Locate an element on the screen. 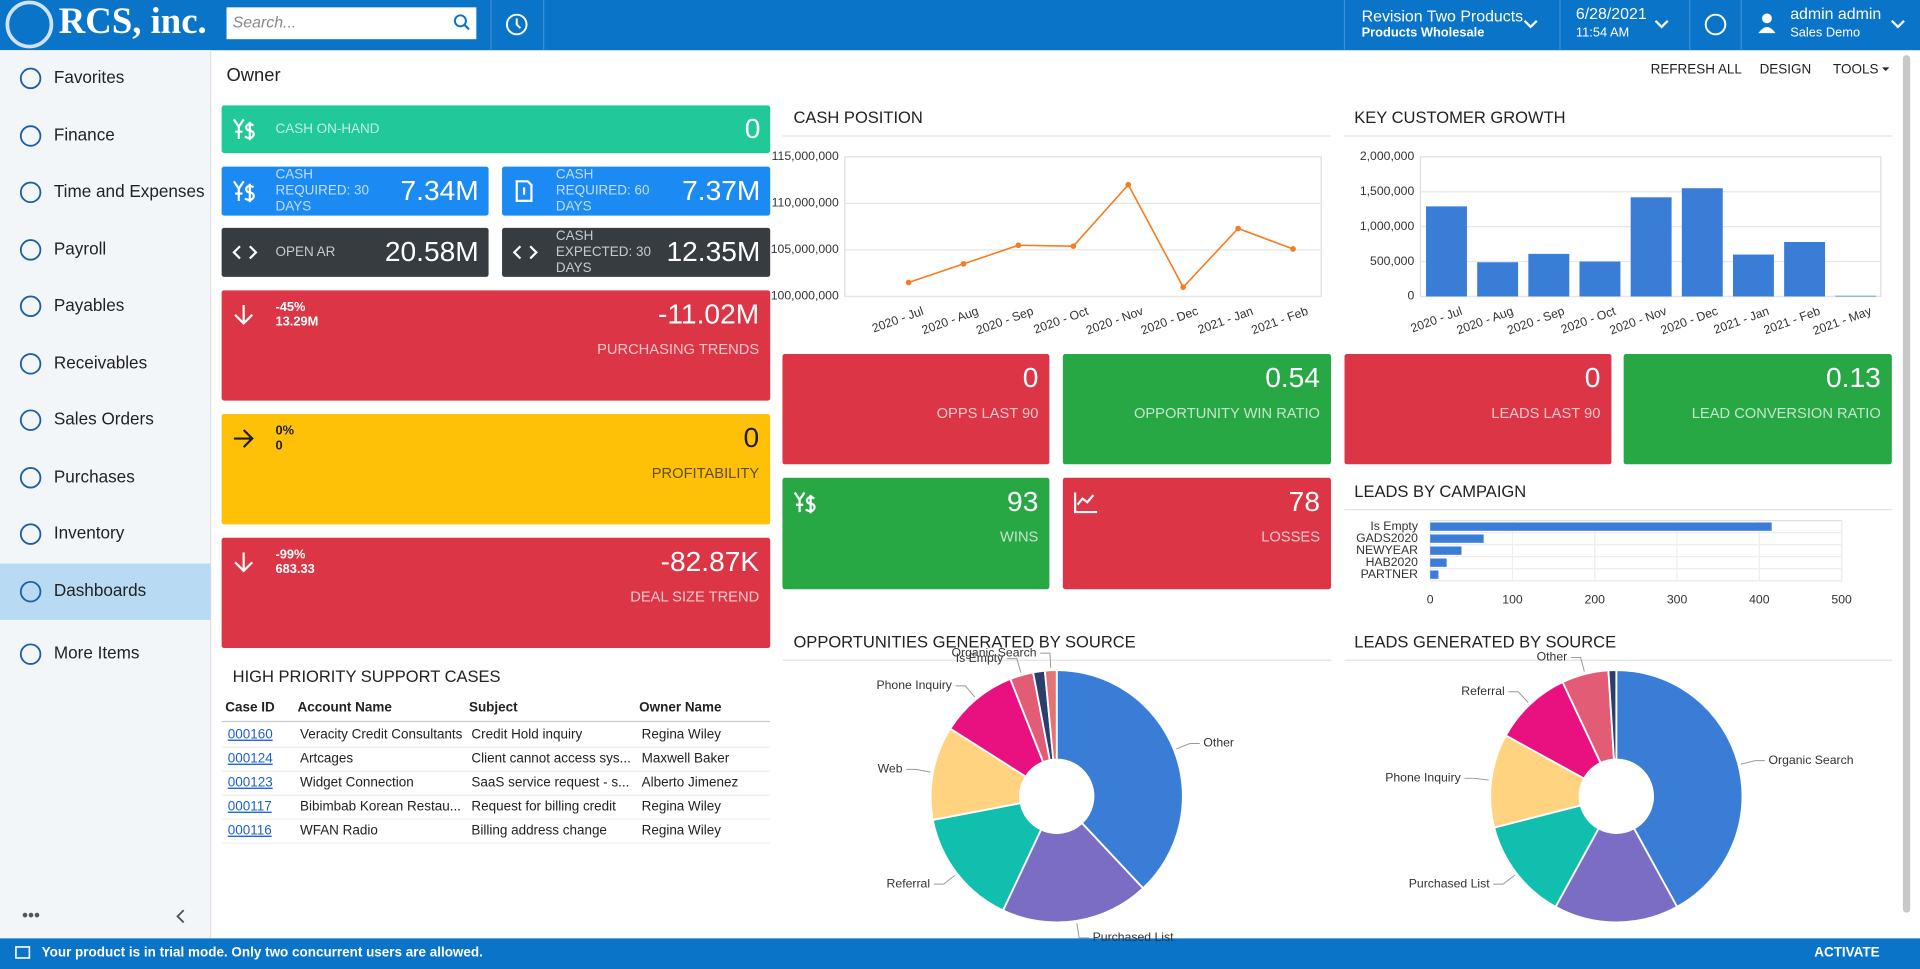  tile-label: DAYS is located at coordinates (574, 206).